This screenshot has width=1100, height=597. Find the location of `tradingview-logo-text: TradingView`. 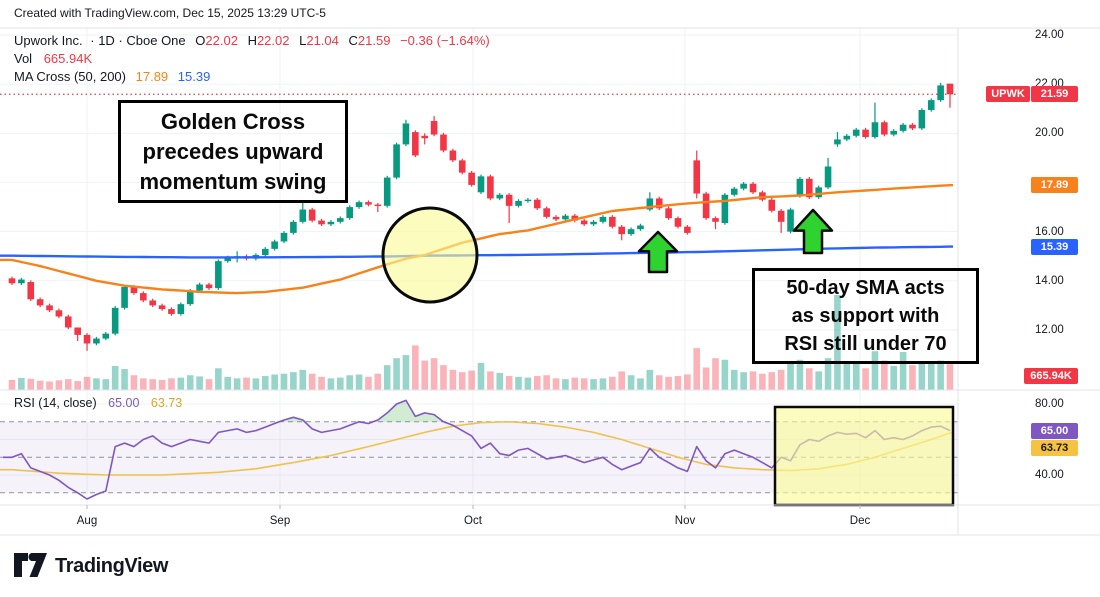

tradingview-logo-text: TradingView is located at coordinates (112, 565).